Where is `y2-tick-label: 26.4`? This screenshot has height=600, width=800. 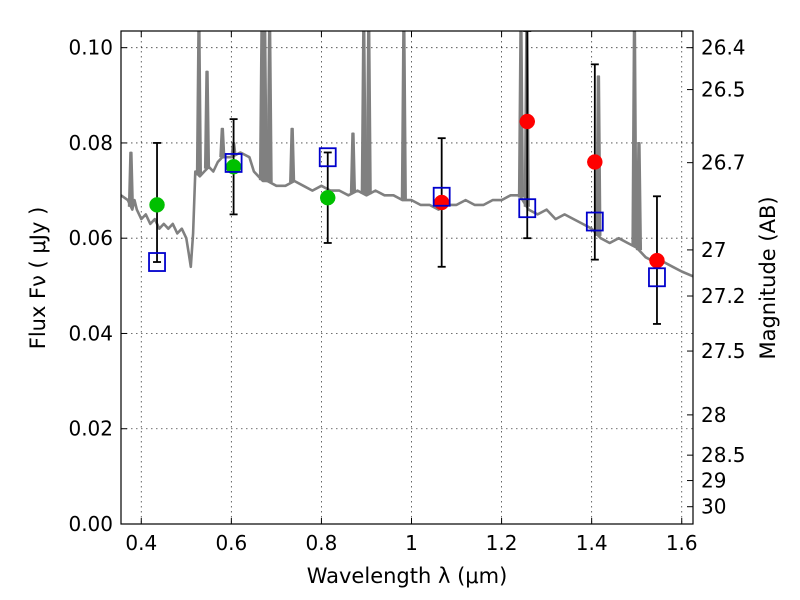
y2-tick-label: 26.4 is located at coordinates (723, 48).